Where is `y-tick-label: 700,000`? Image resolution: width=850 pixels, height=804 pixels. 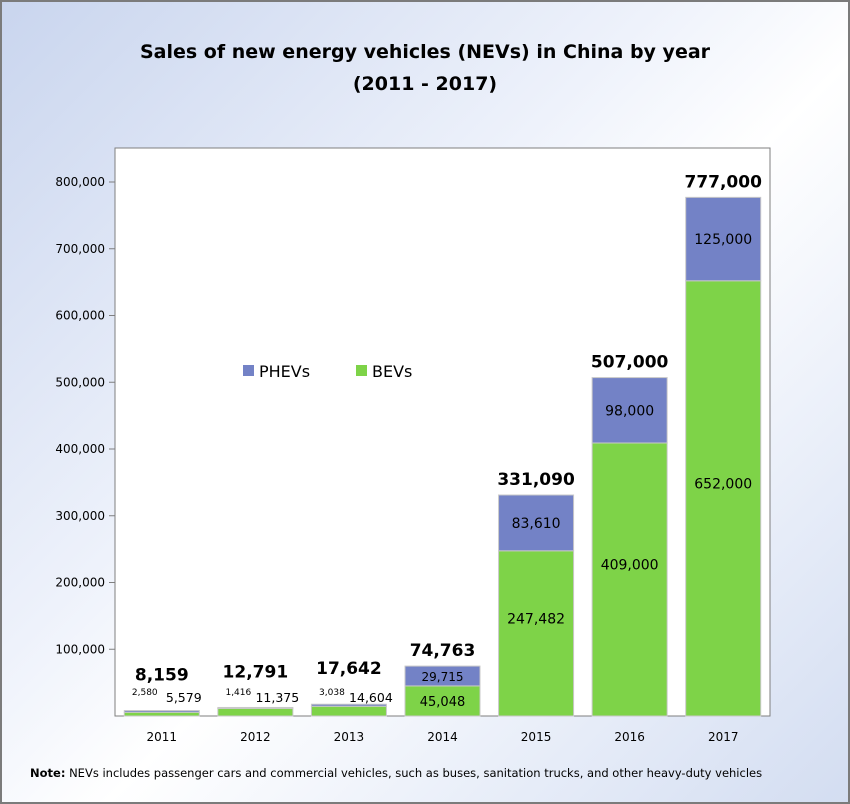
y-tick-label: 700,000 is located at coordinates (80, 249).